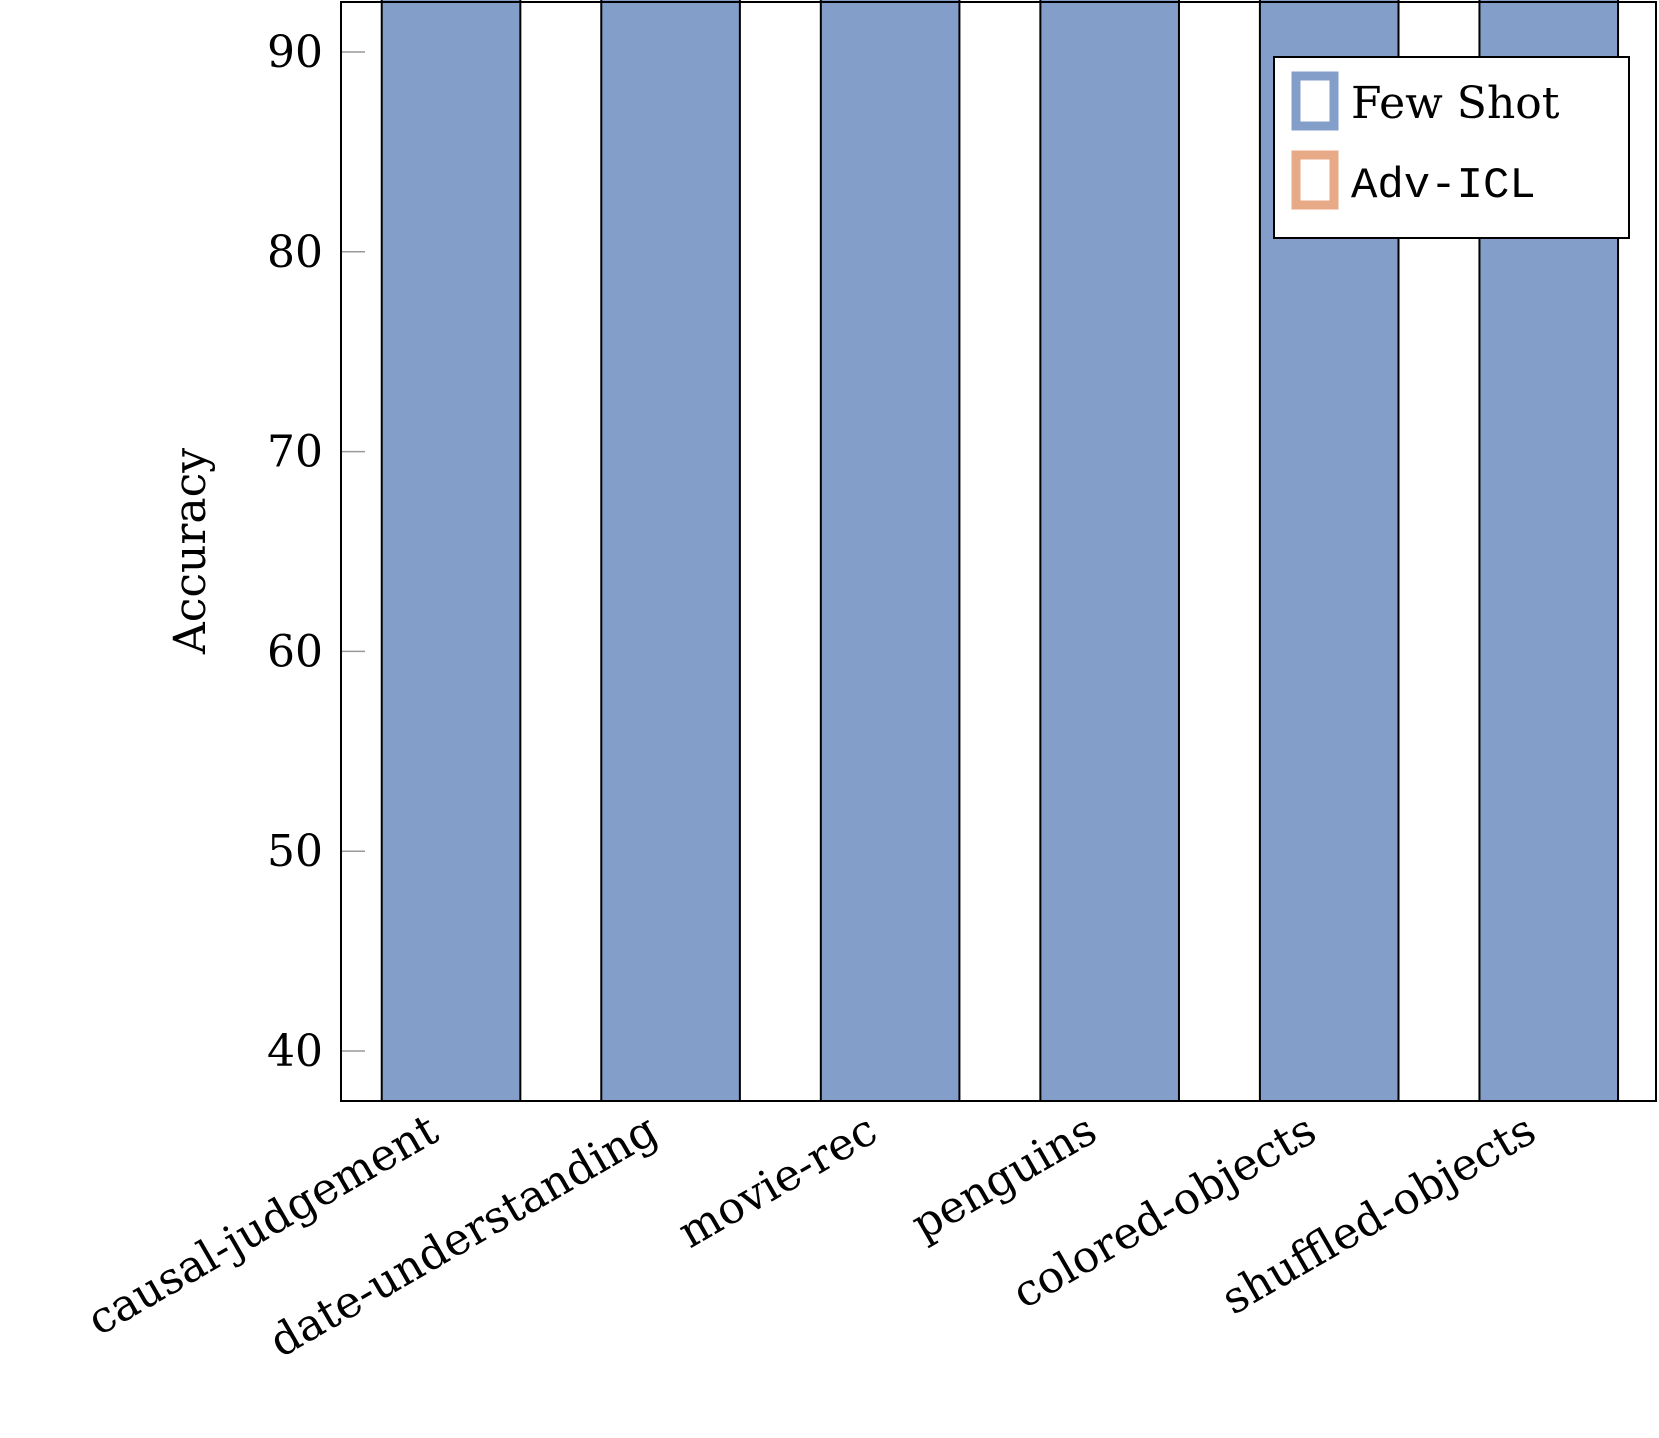  I want to click on legend-label: Few Shot, so click(1455, 103).